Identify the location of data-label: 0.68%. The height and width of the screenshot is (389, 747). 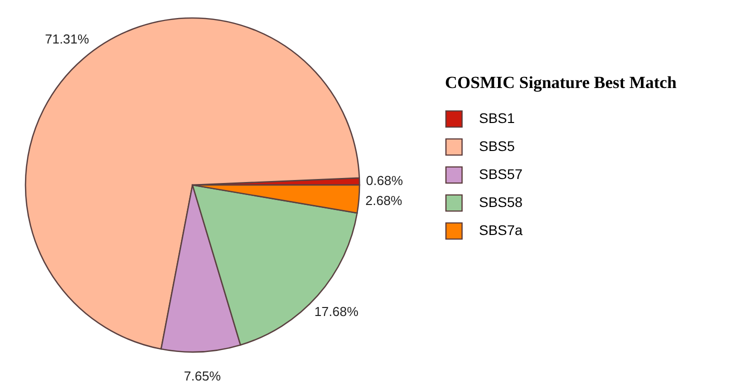
(385, 180).